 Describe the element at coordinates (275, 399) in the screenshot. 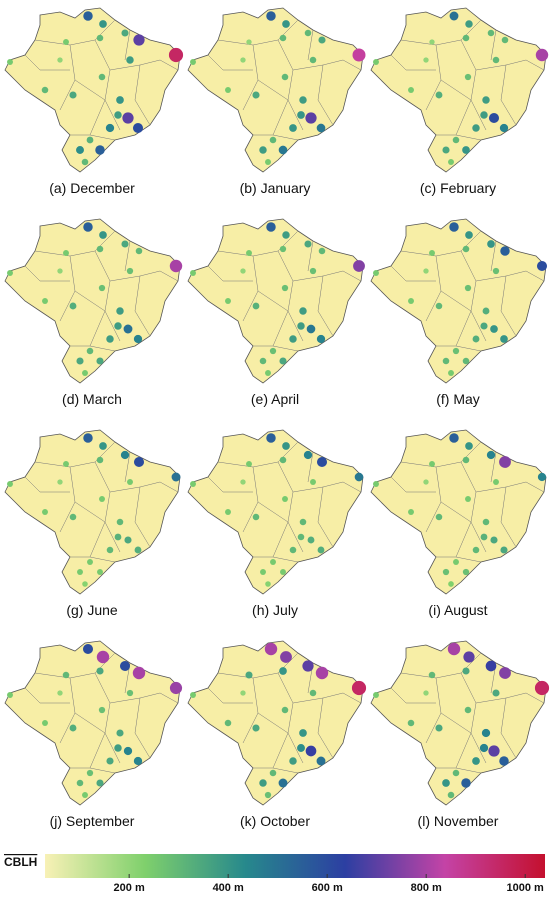

I see `panel-caption: (e) April` at that location.